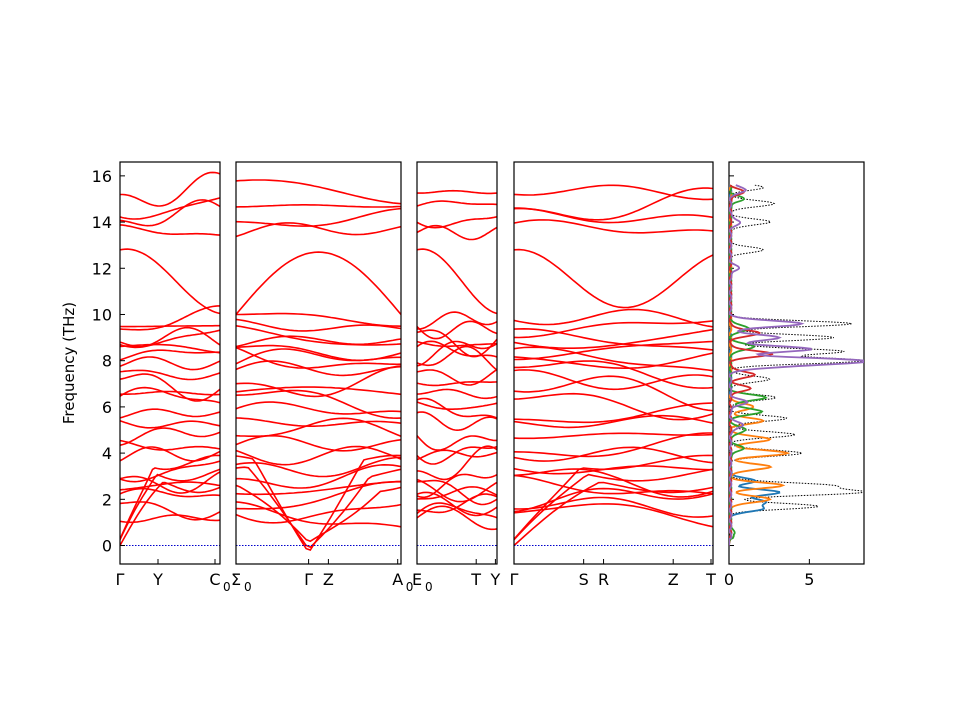  What do you see at coordinates (809, 579) in the screenshot?
I see `dos-x-tick-label: 5` at bounding box center [809, 579].